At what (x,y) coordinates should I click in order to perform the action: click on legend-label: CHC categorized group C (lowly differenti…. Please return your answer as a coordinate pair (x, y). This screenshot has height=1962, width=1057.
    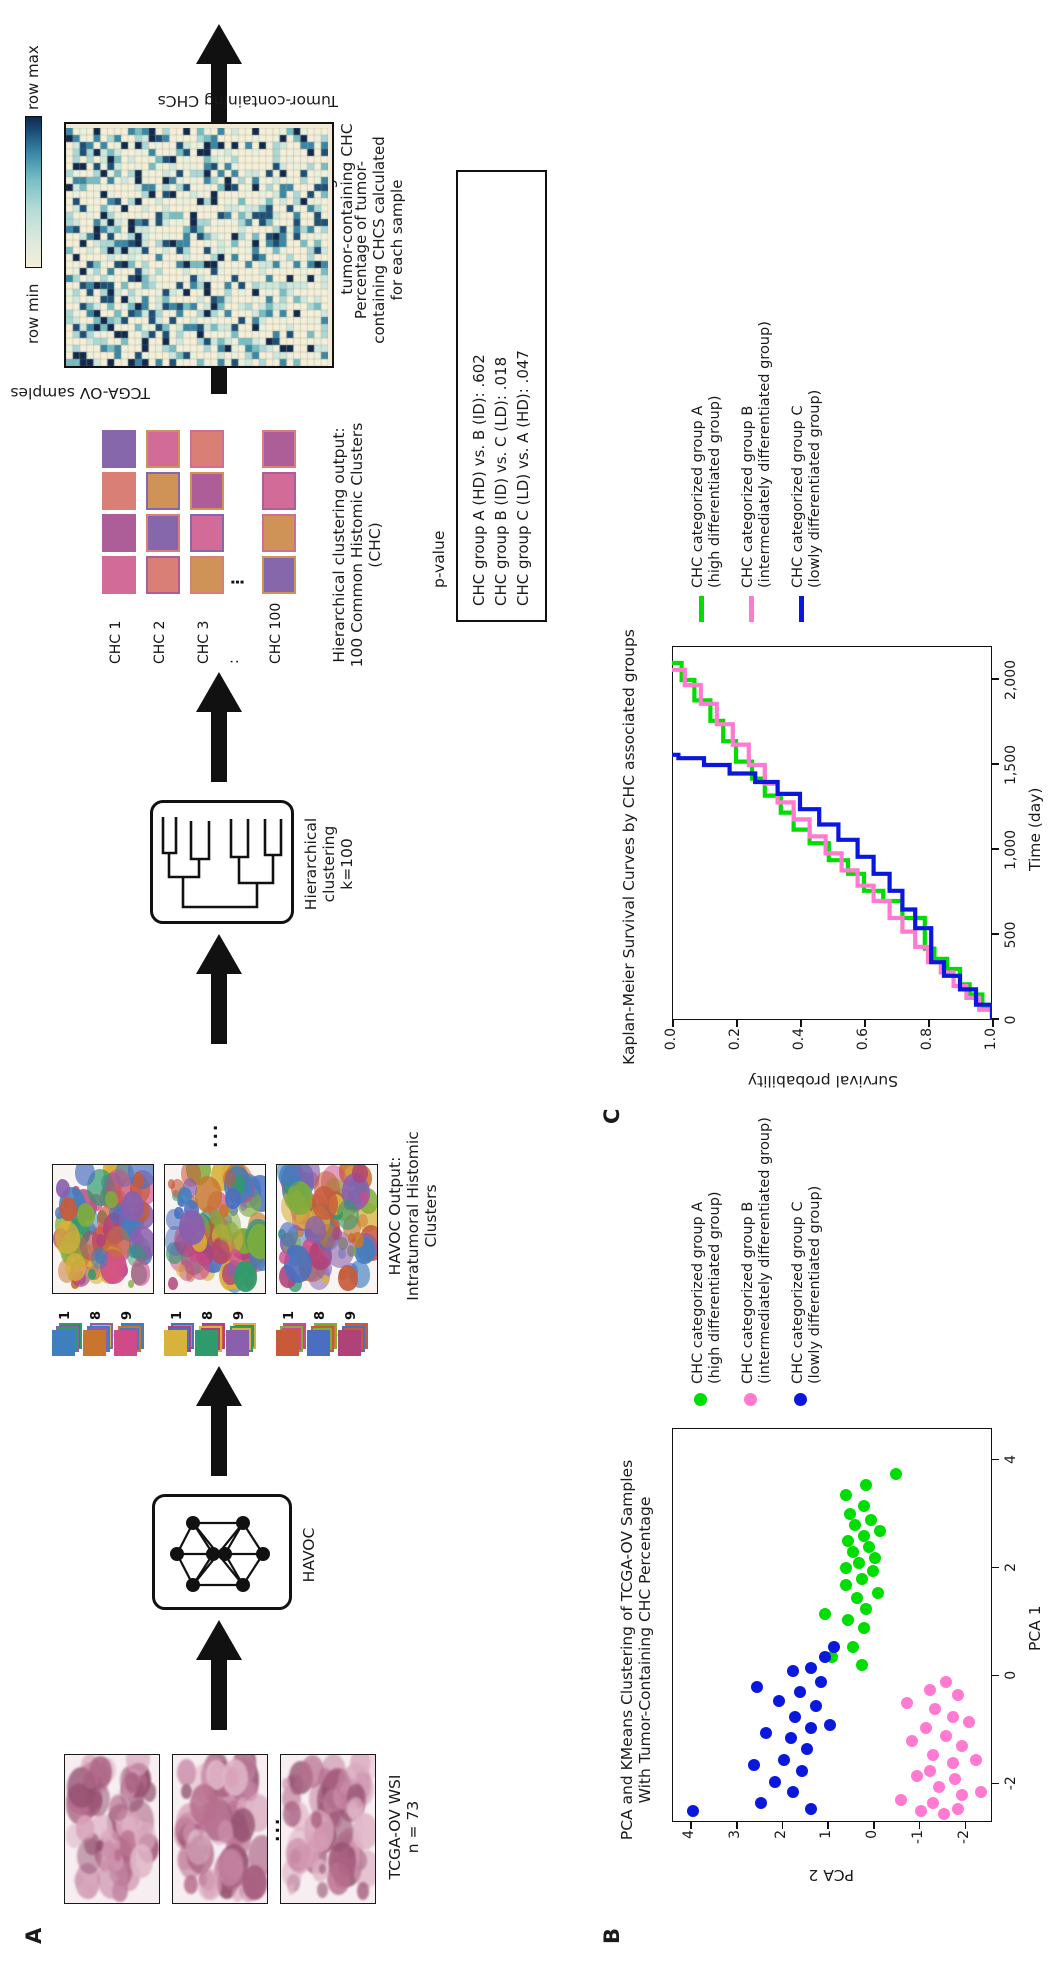
    Looking at the image, I should click on (807, 488).